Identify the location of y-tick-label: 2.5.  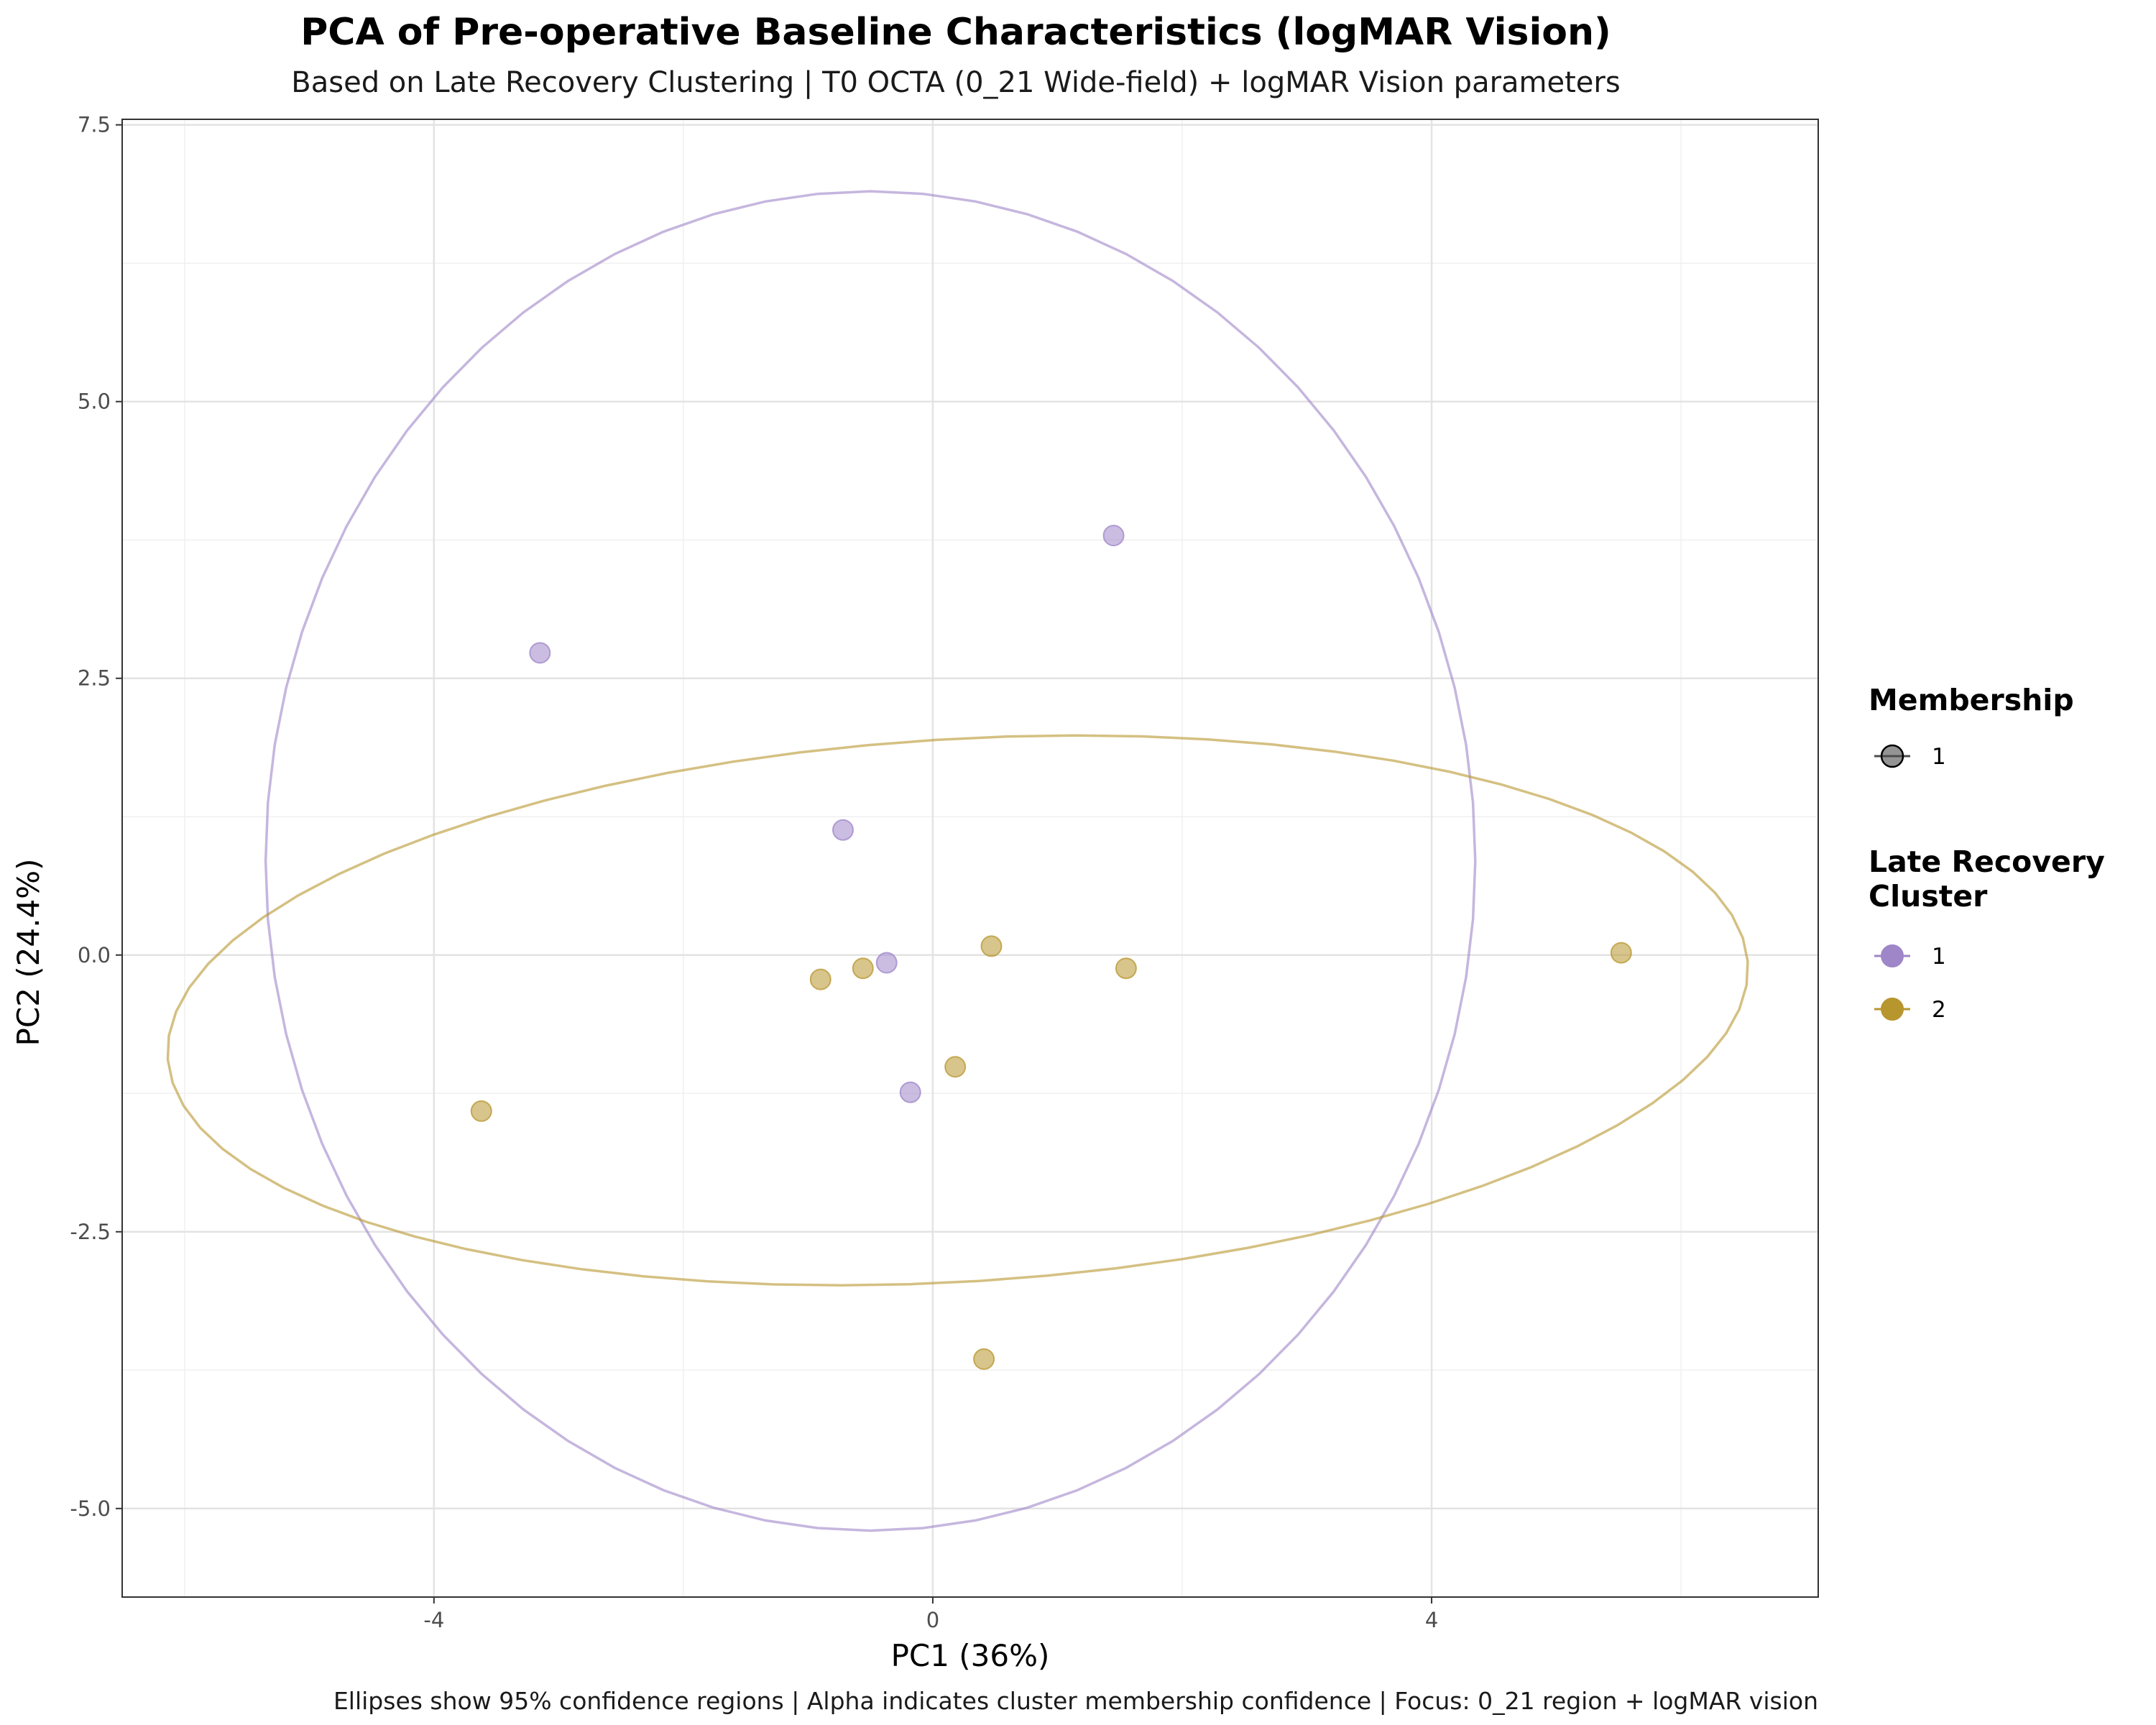
(94, 678).